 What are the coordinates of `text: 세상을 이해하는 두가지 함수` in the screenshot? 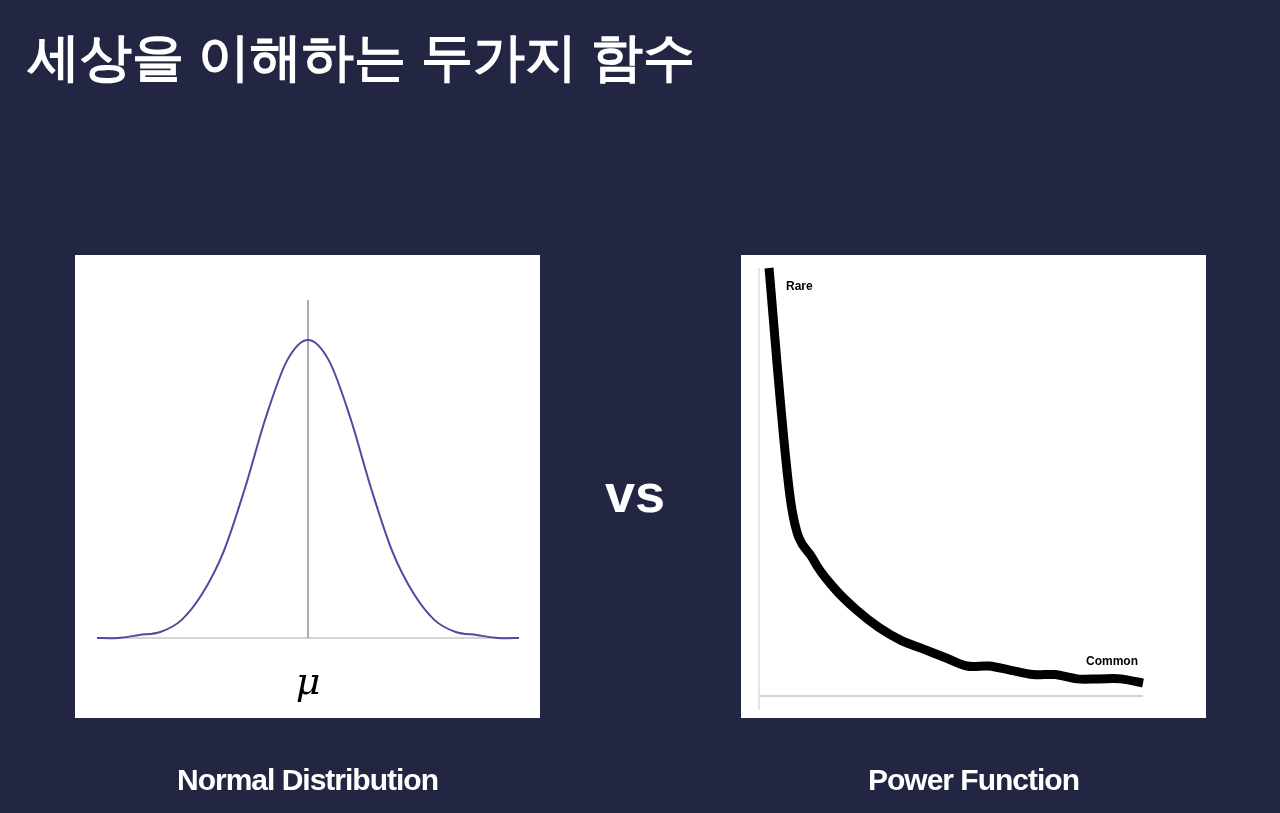 It's located at (361, 57).